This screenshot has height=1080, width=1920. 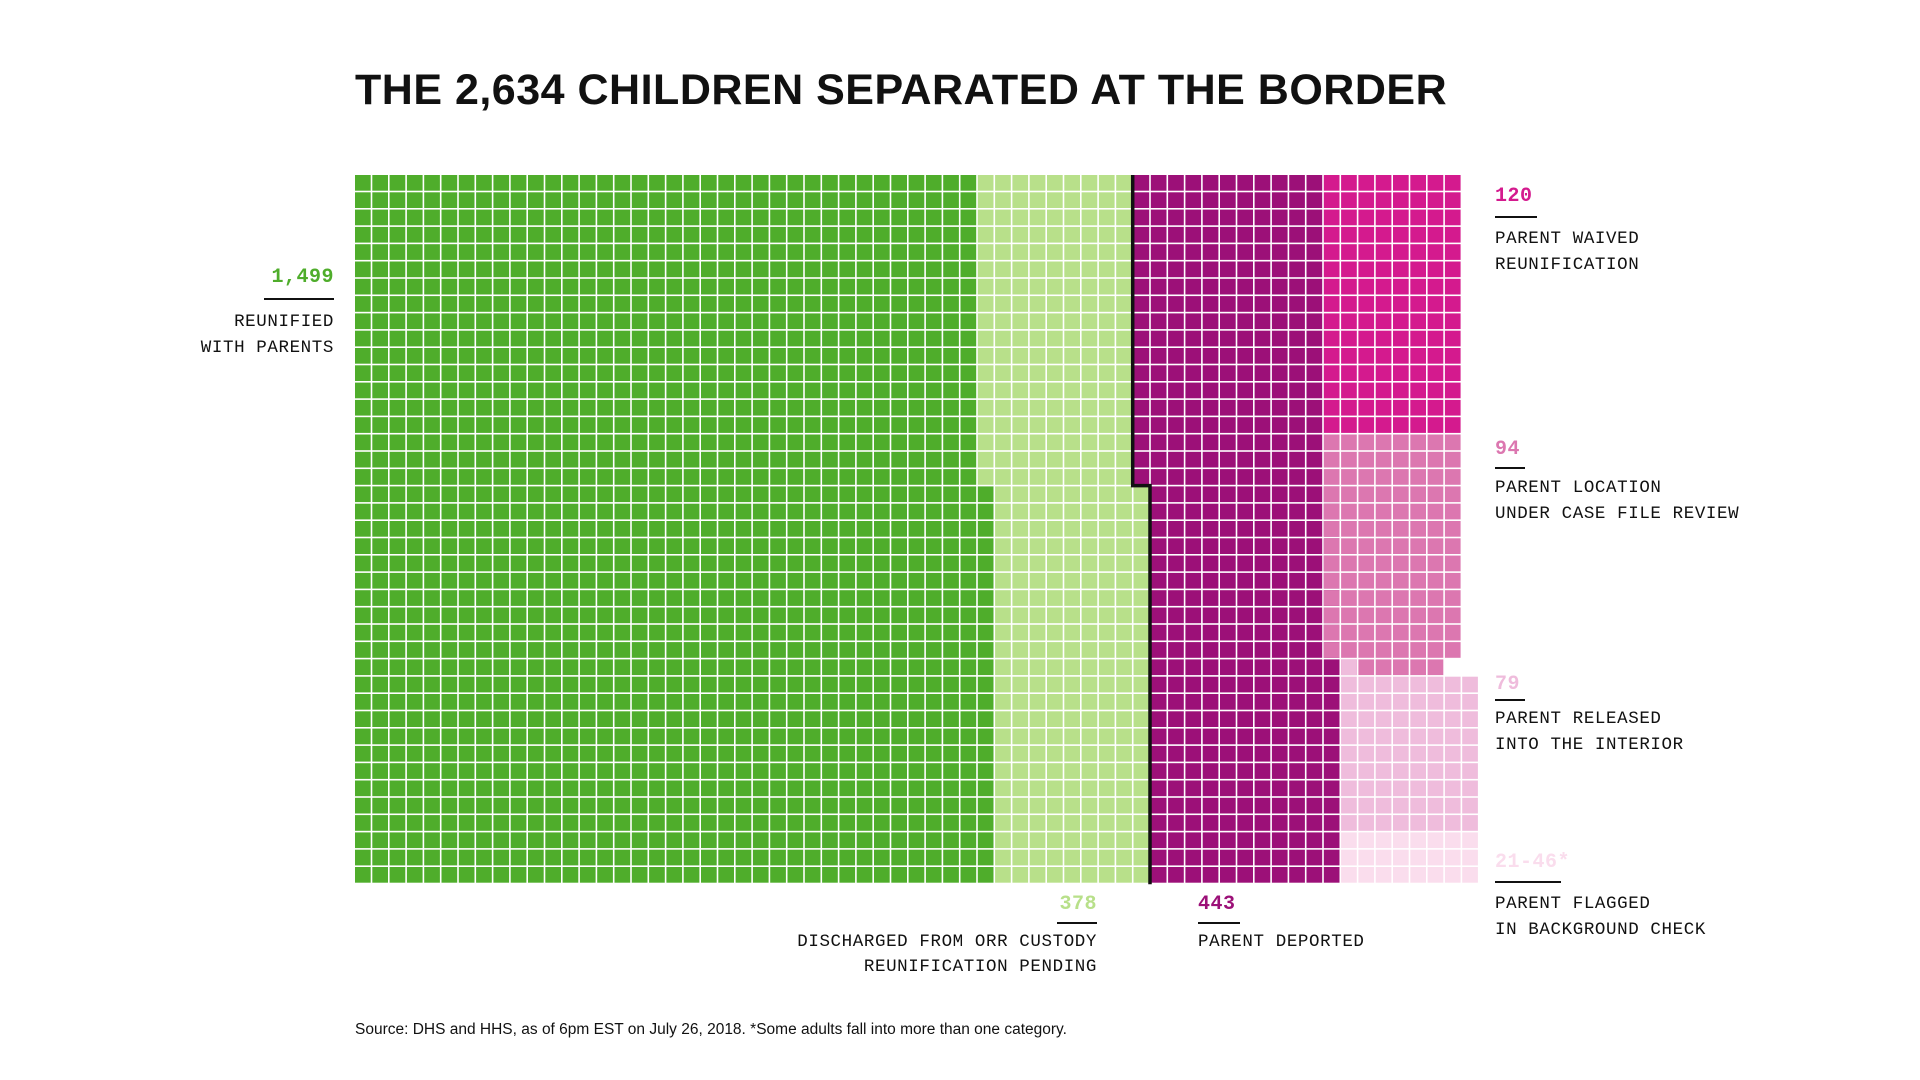 What do you see at coordinates (302, 277) in the screenshot?
I see `reunified-value: 1,499` at bounding box center [302, 277].